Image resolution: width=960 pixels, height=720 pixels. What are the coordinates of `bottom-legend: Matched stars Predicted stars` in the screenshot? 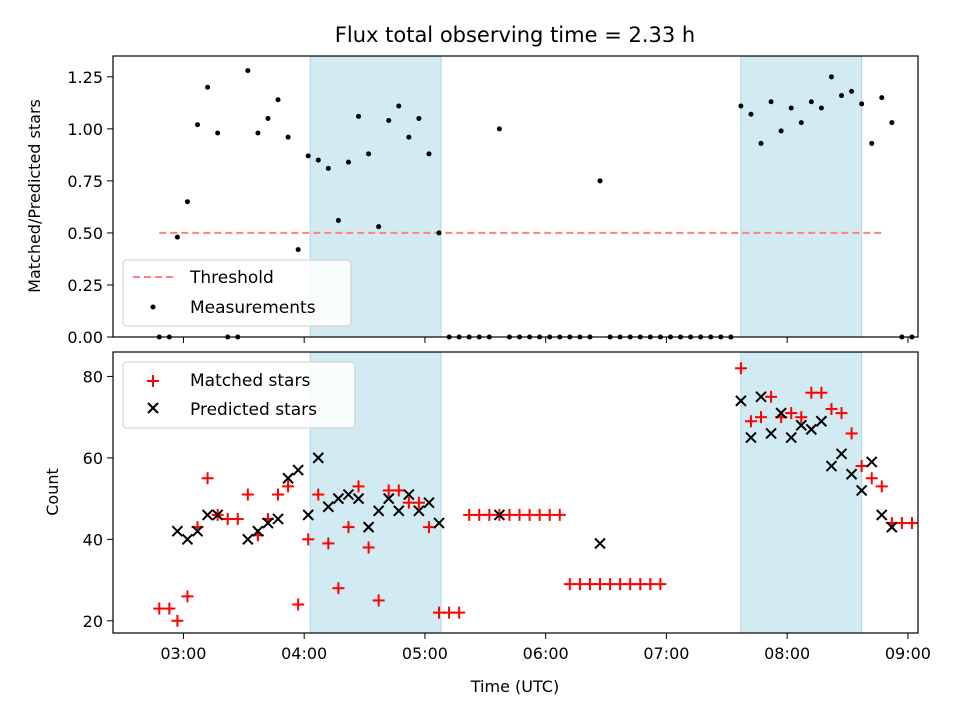 It's located at (239, 395).